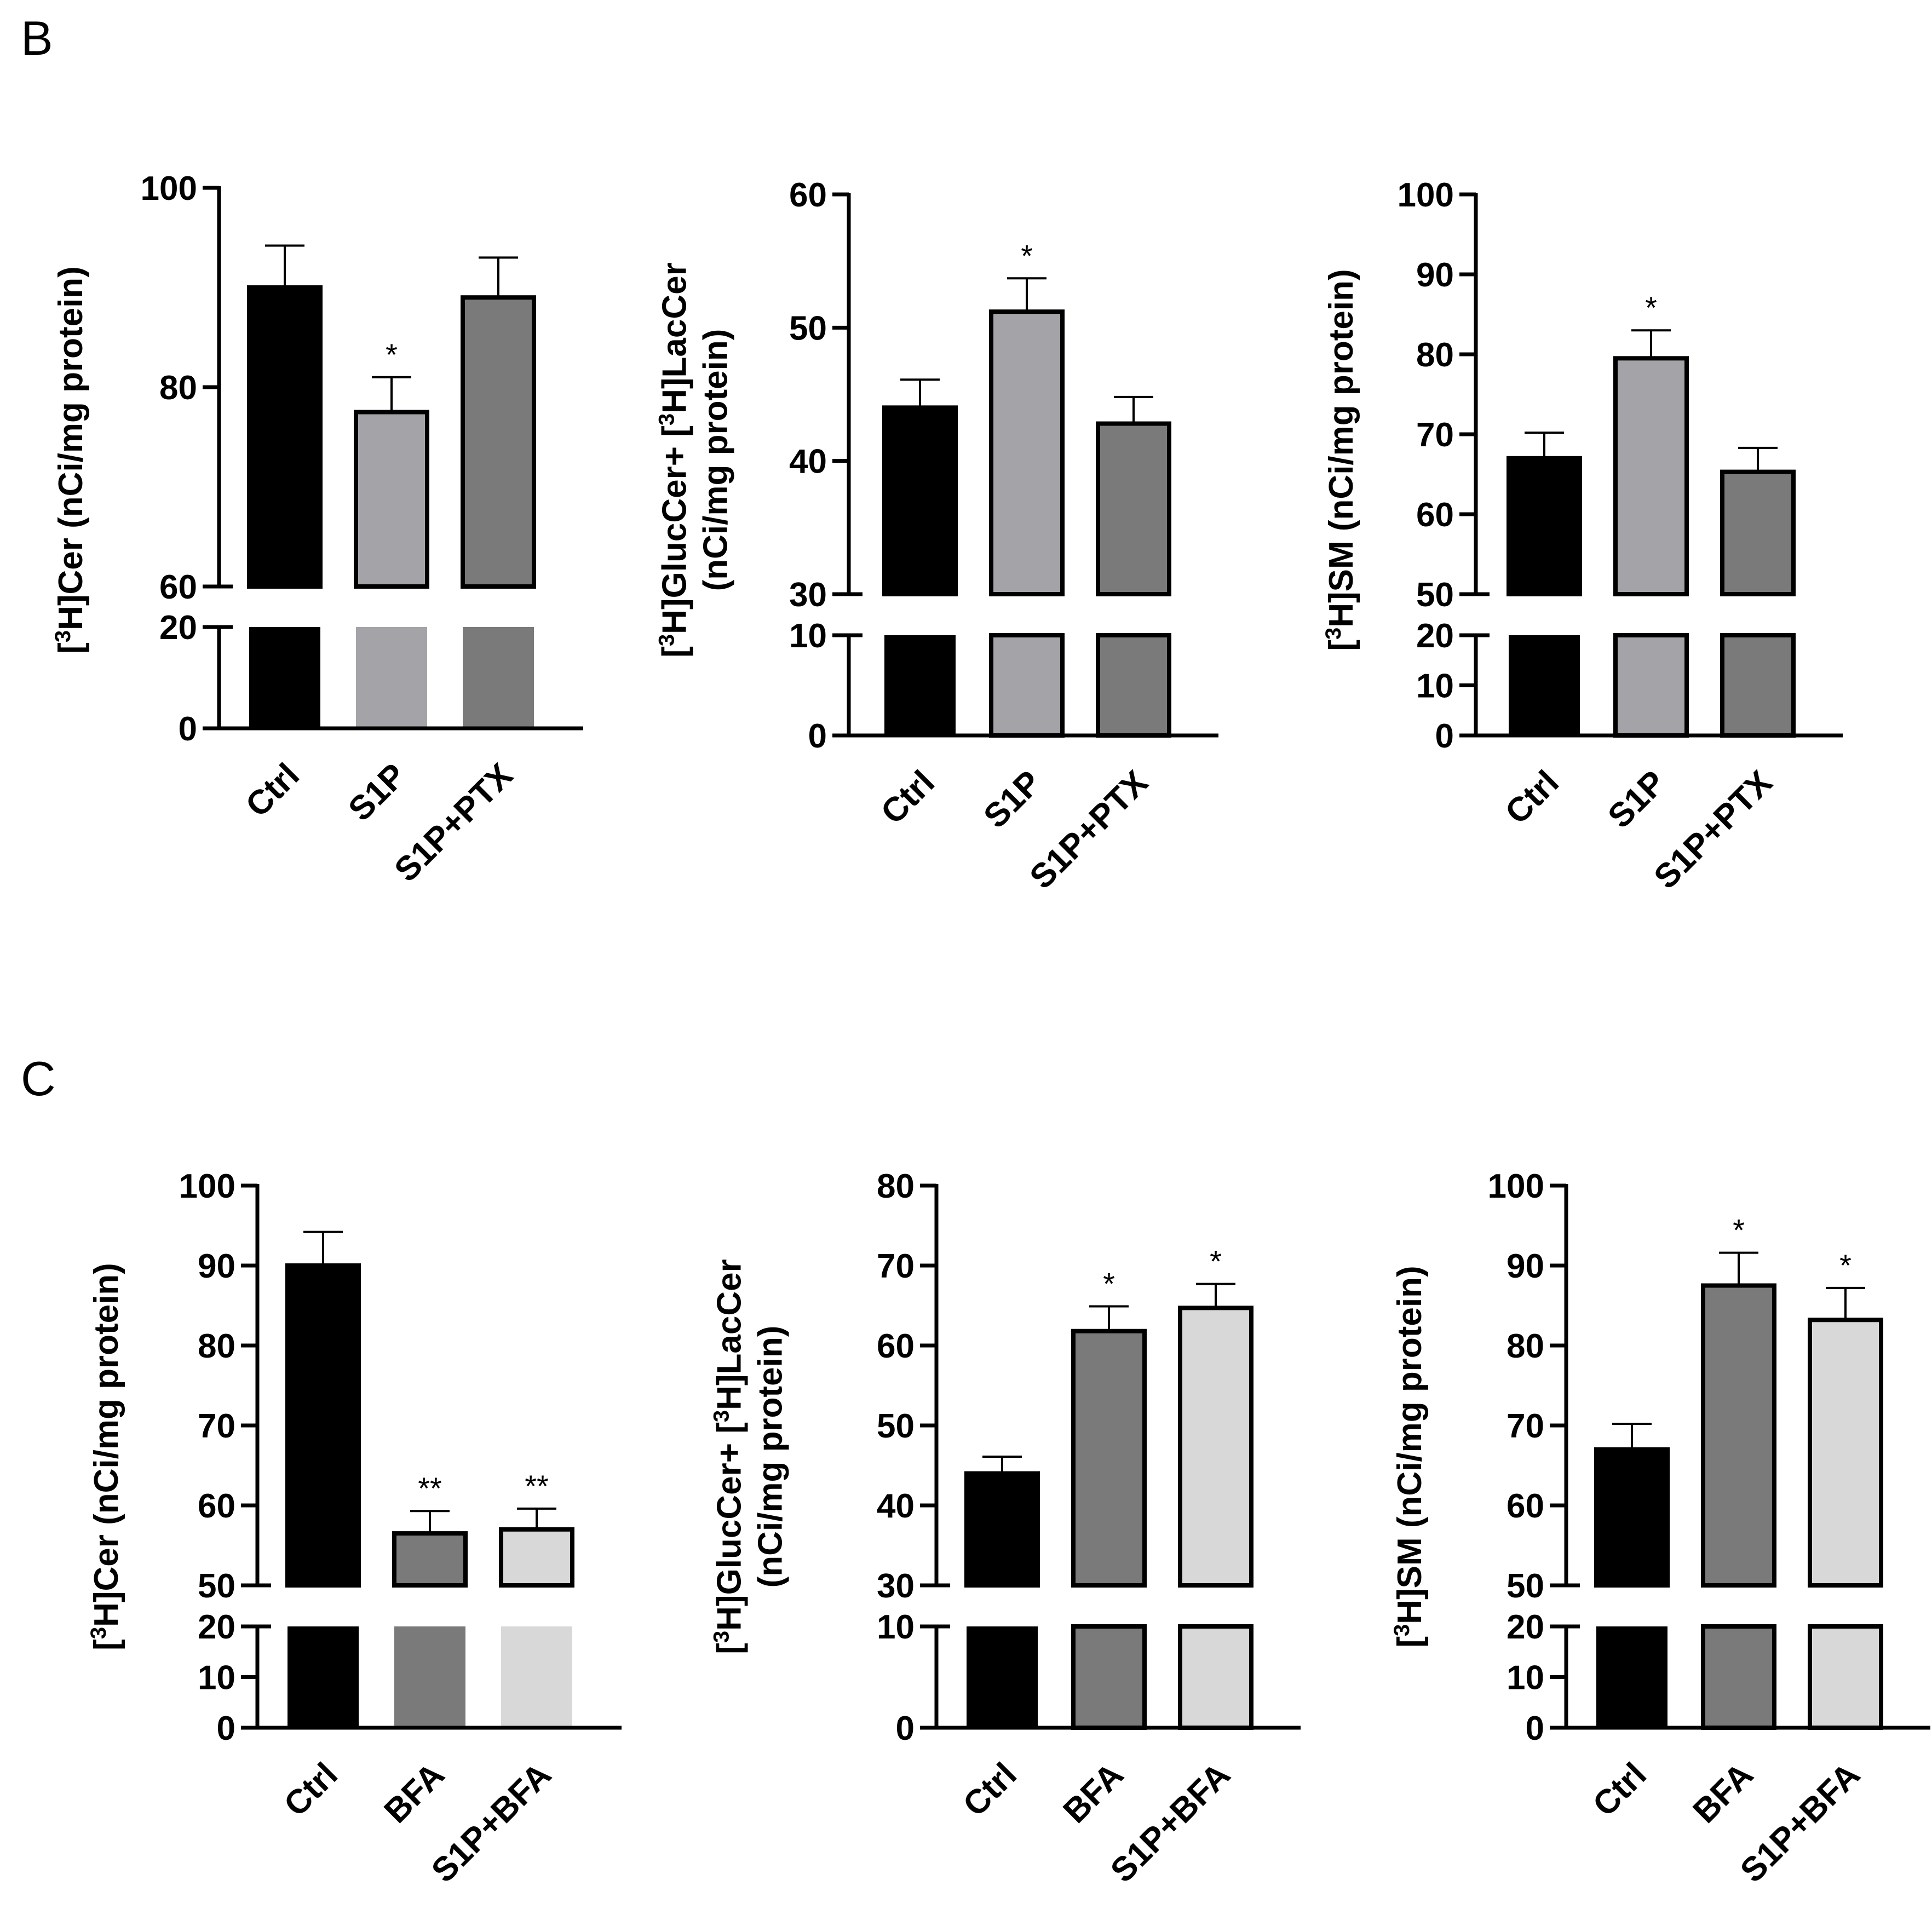 Image resolution: width=1932 pixels, height=1932 pixels. I want to click on significance-3: **, so click(537, 1486).